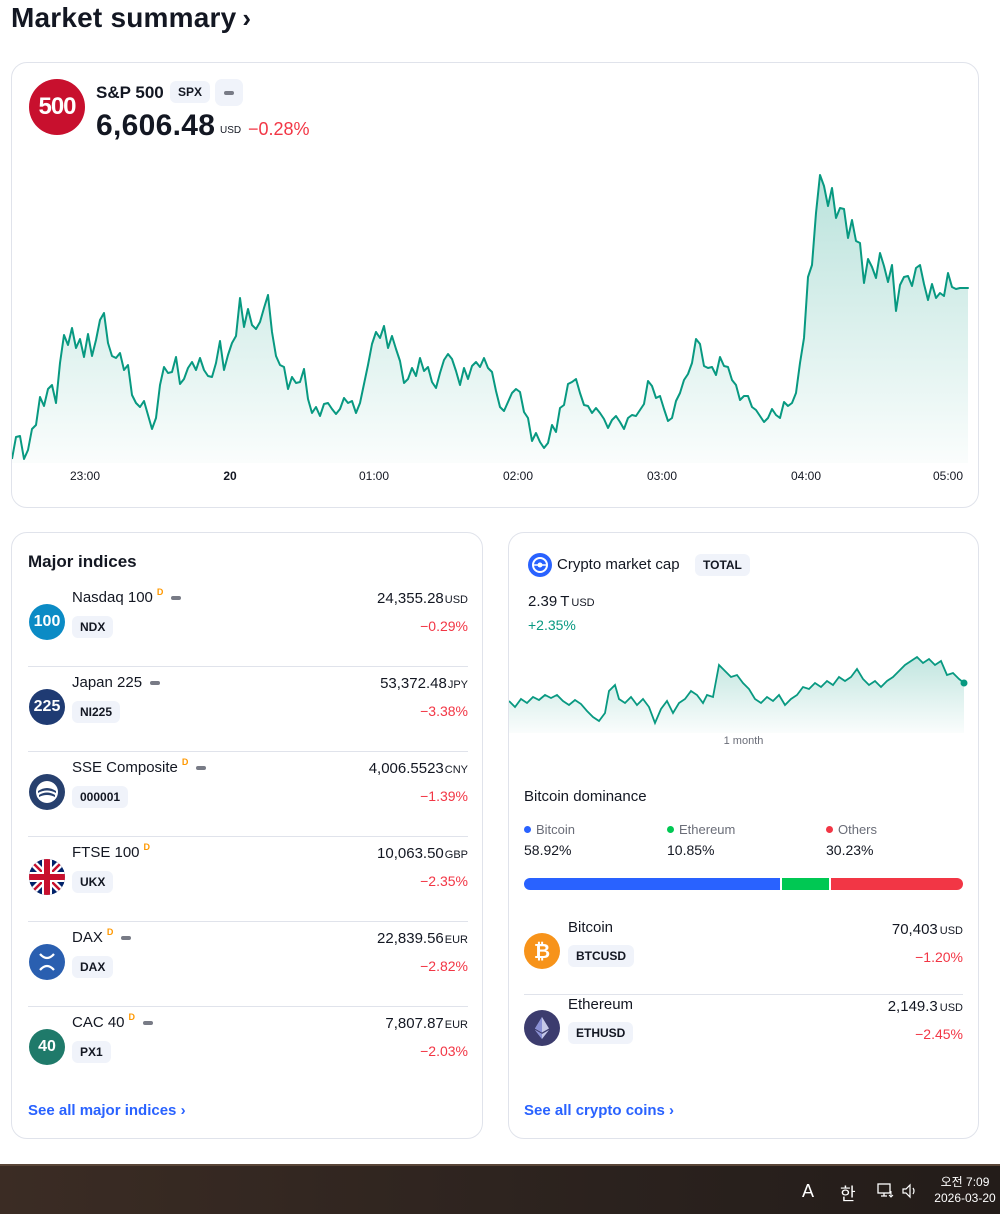  What do you see at coordinates (456, 600) in the screenshot?
I see `index-currency: USD` at bounding box center [456, 600].